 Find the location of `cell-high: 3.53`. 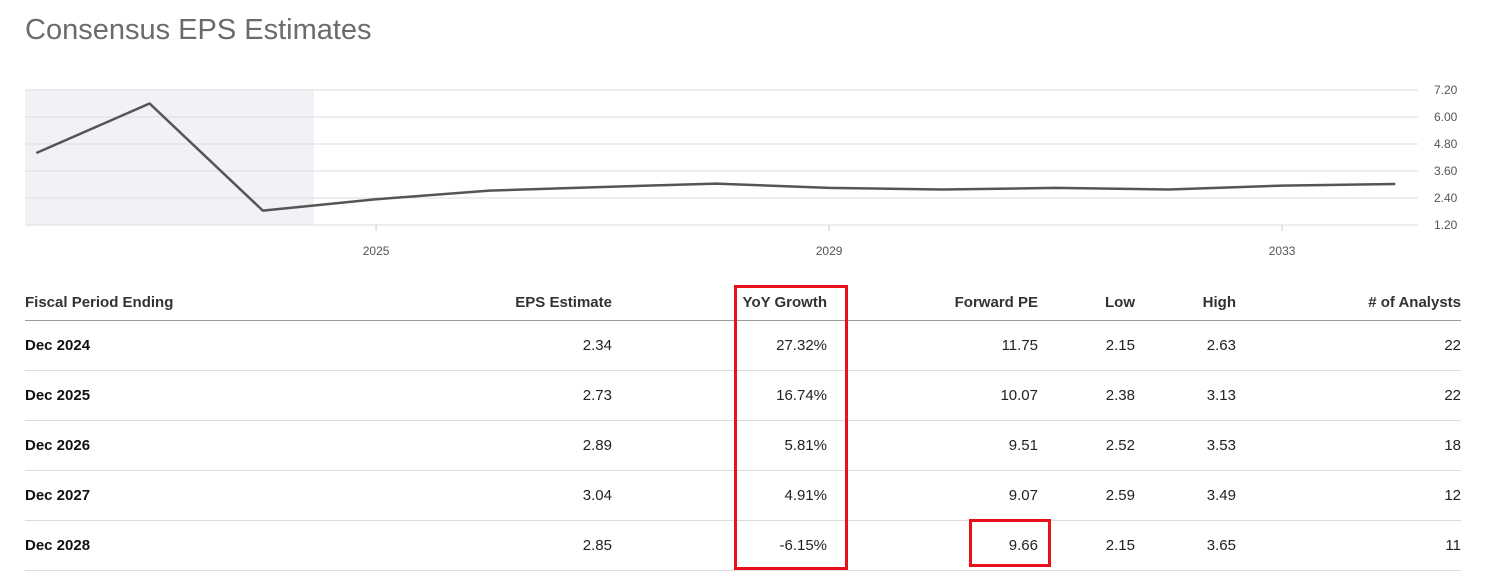

cell-high: 3.53 is located at coordinates (1185, 445).